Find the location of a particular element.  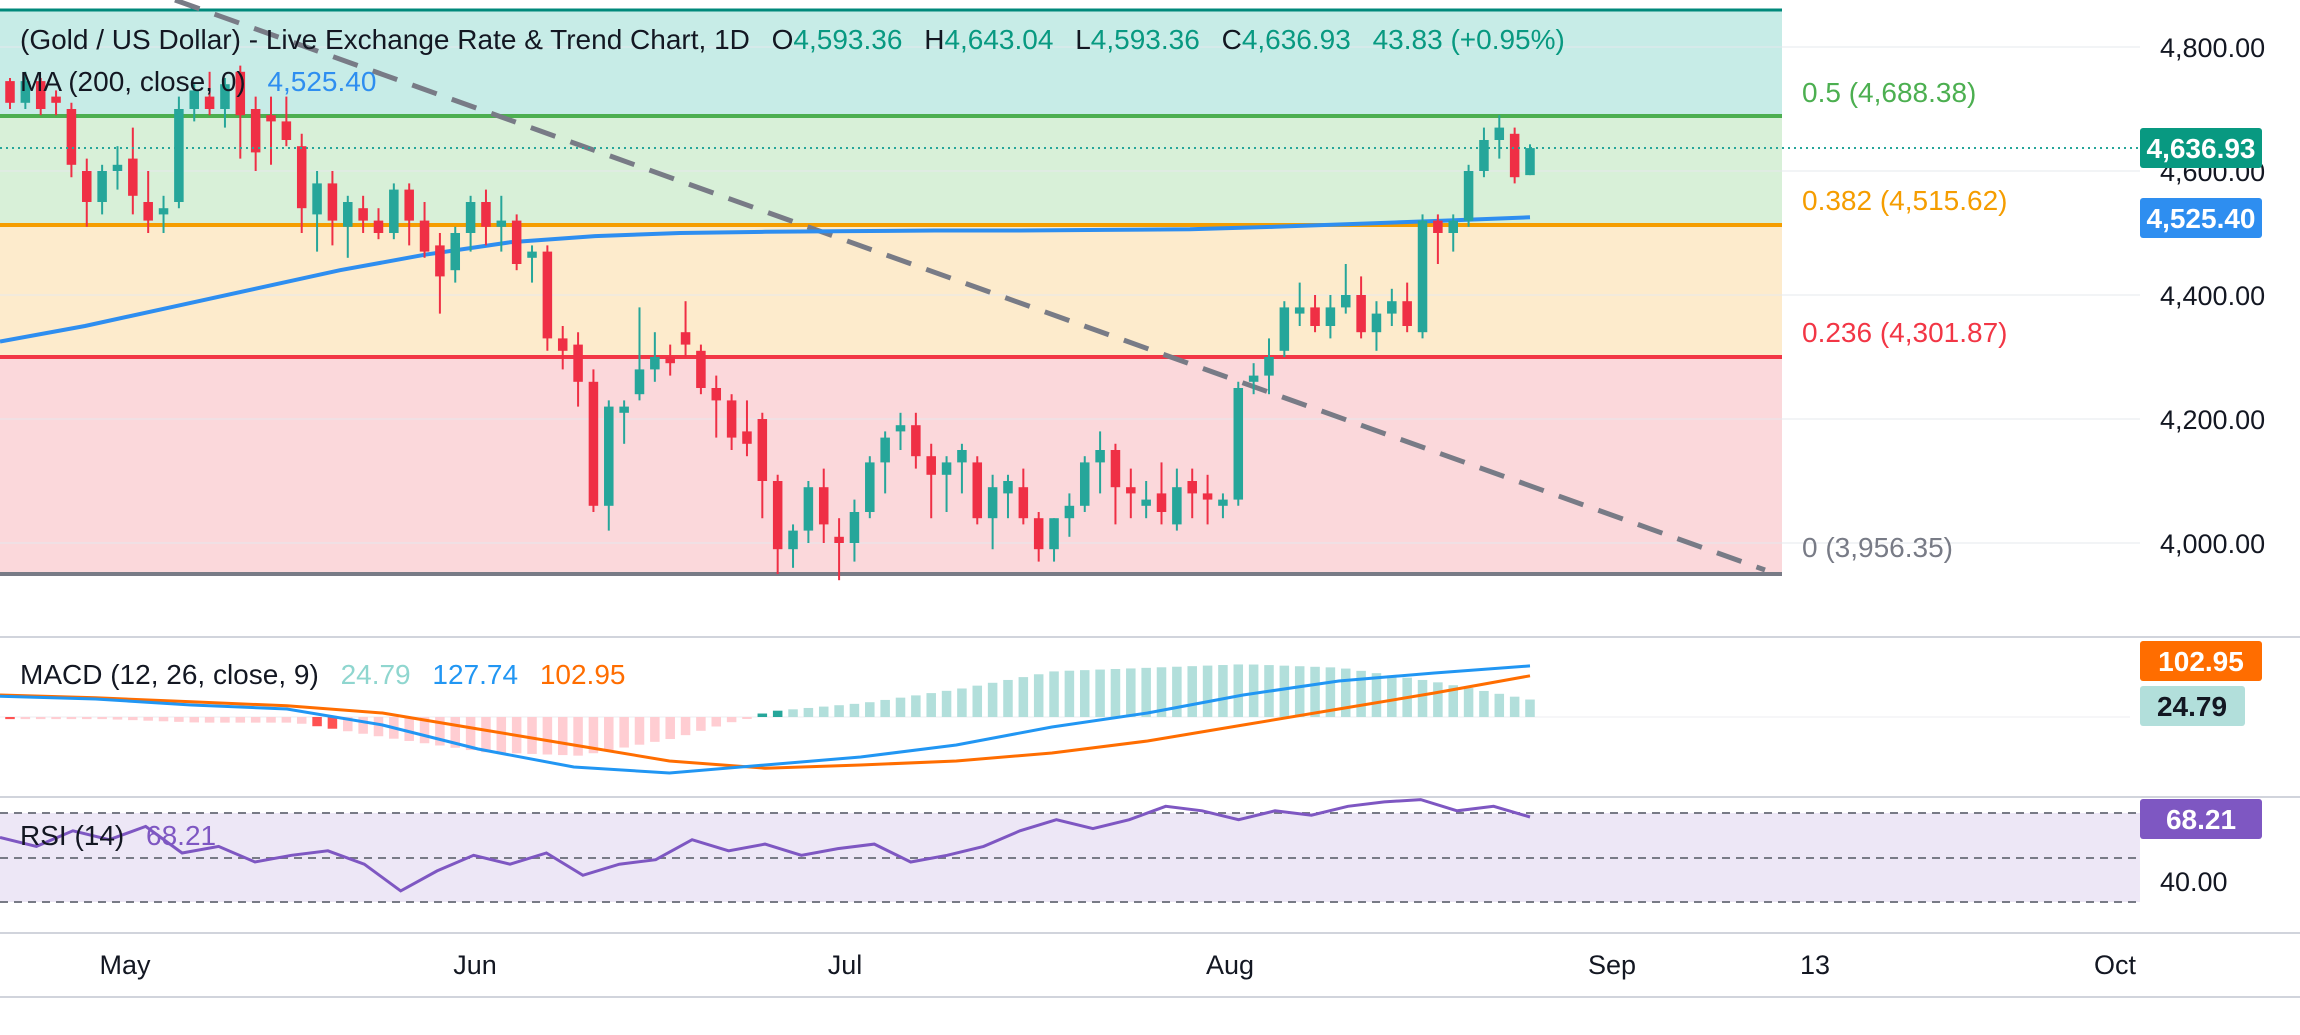

time-axis: May Jun Jul Aug Sep 13 Oct is located at coordinates (1117, 965).